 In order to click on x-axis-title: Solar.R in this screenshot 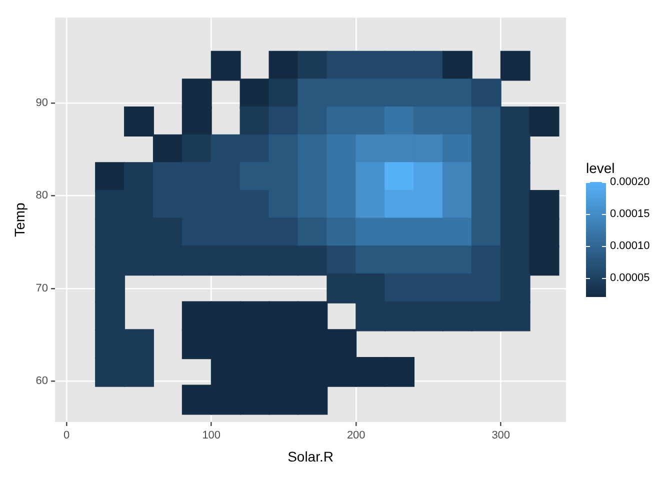, I will do `click(311, 456)`.